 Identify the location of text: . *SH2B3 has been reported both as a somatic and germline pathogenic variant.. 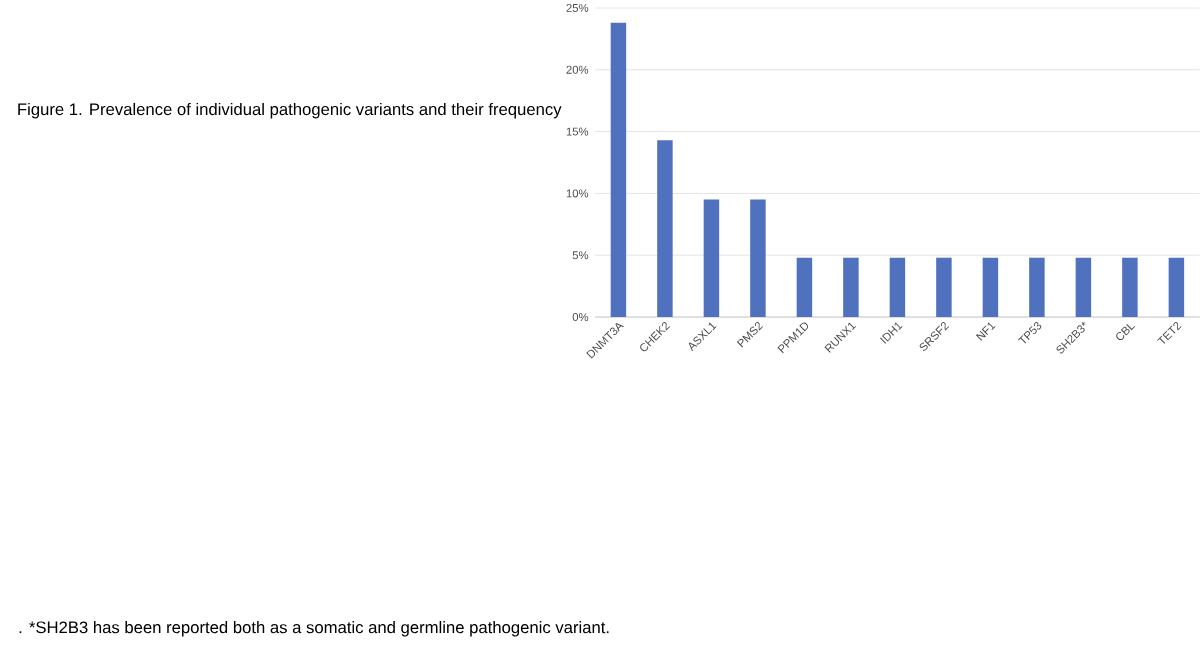
(314, 628).